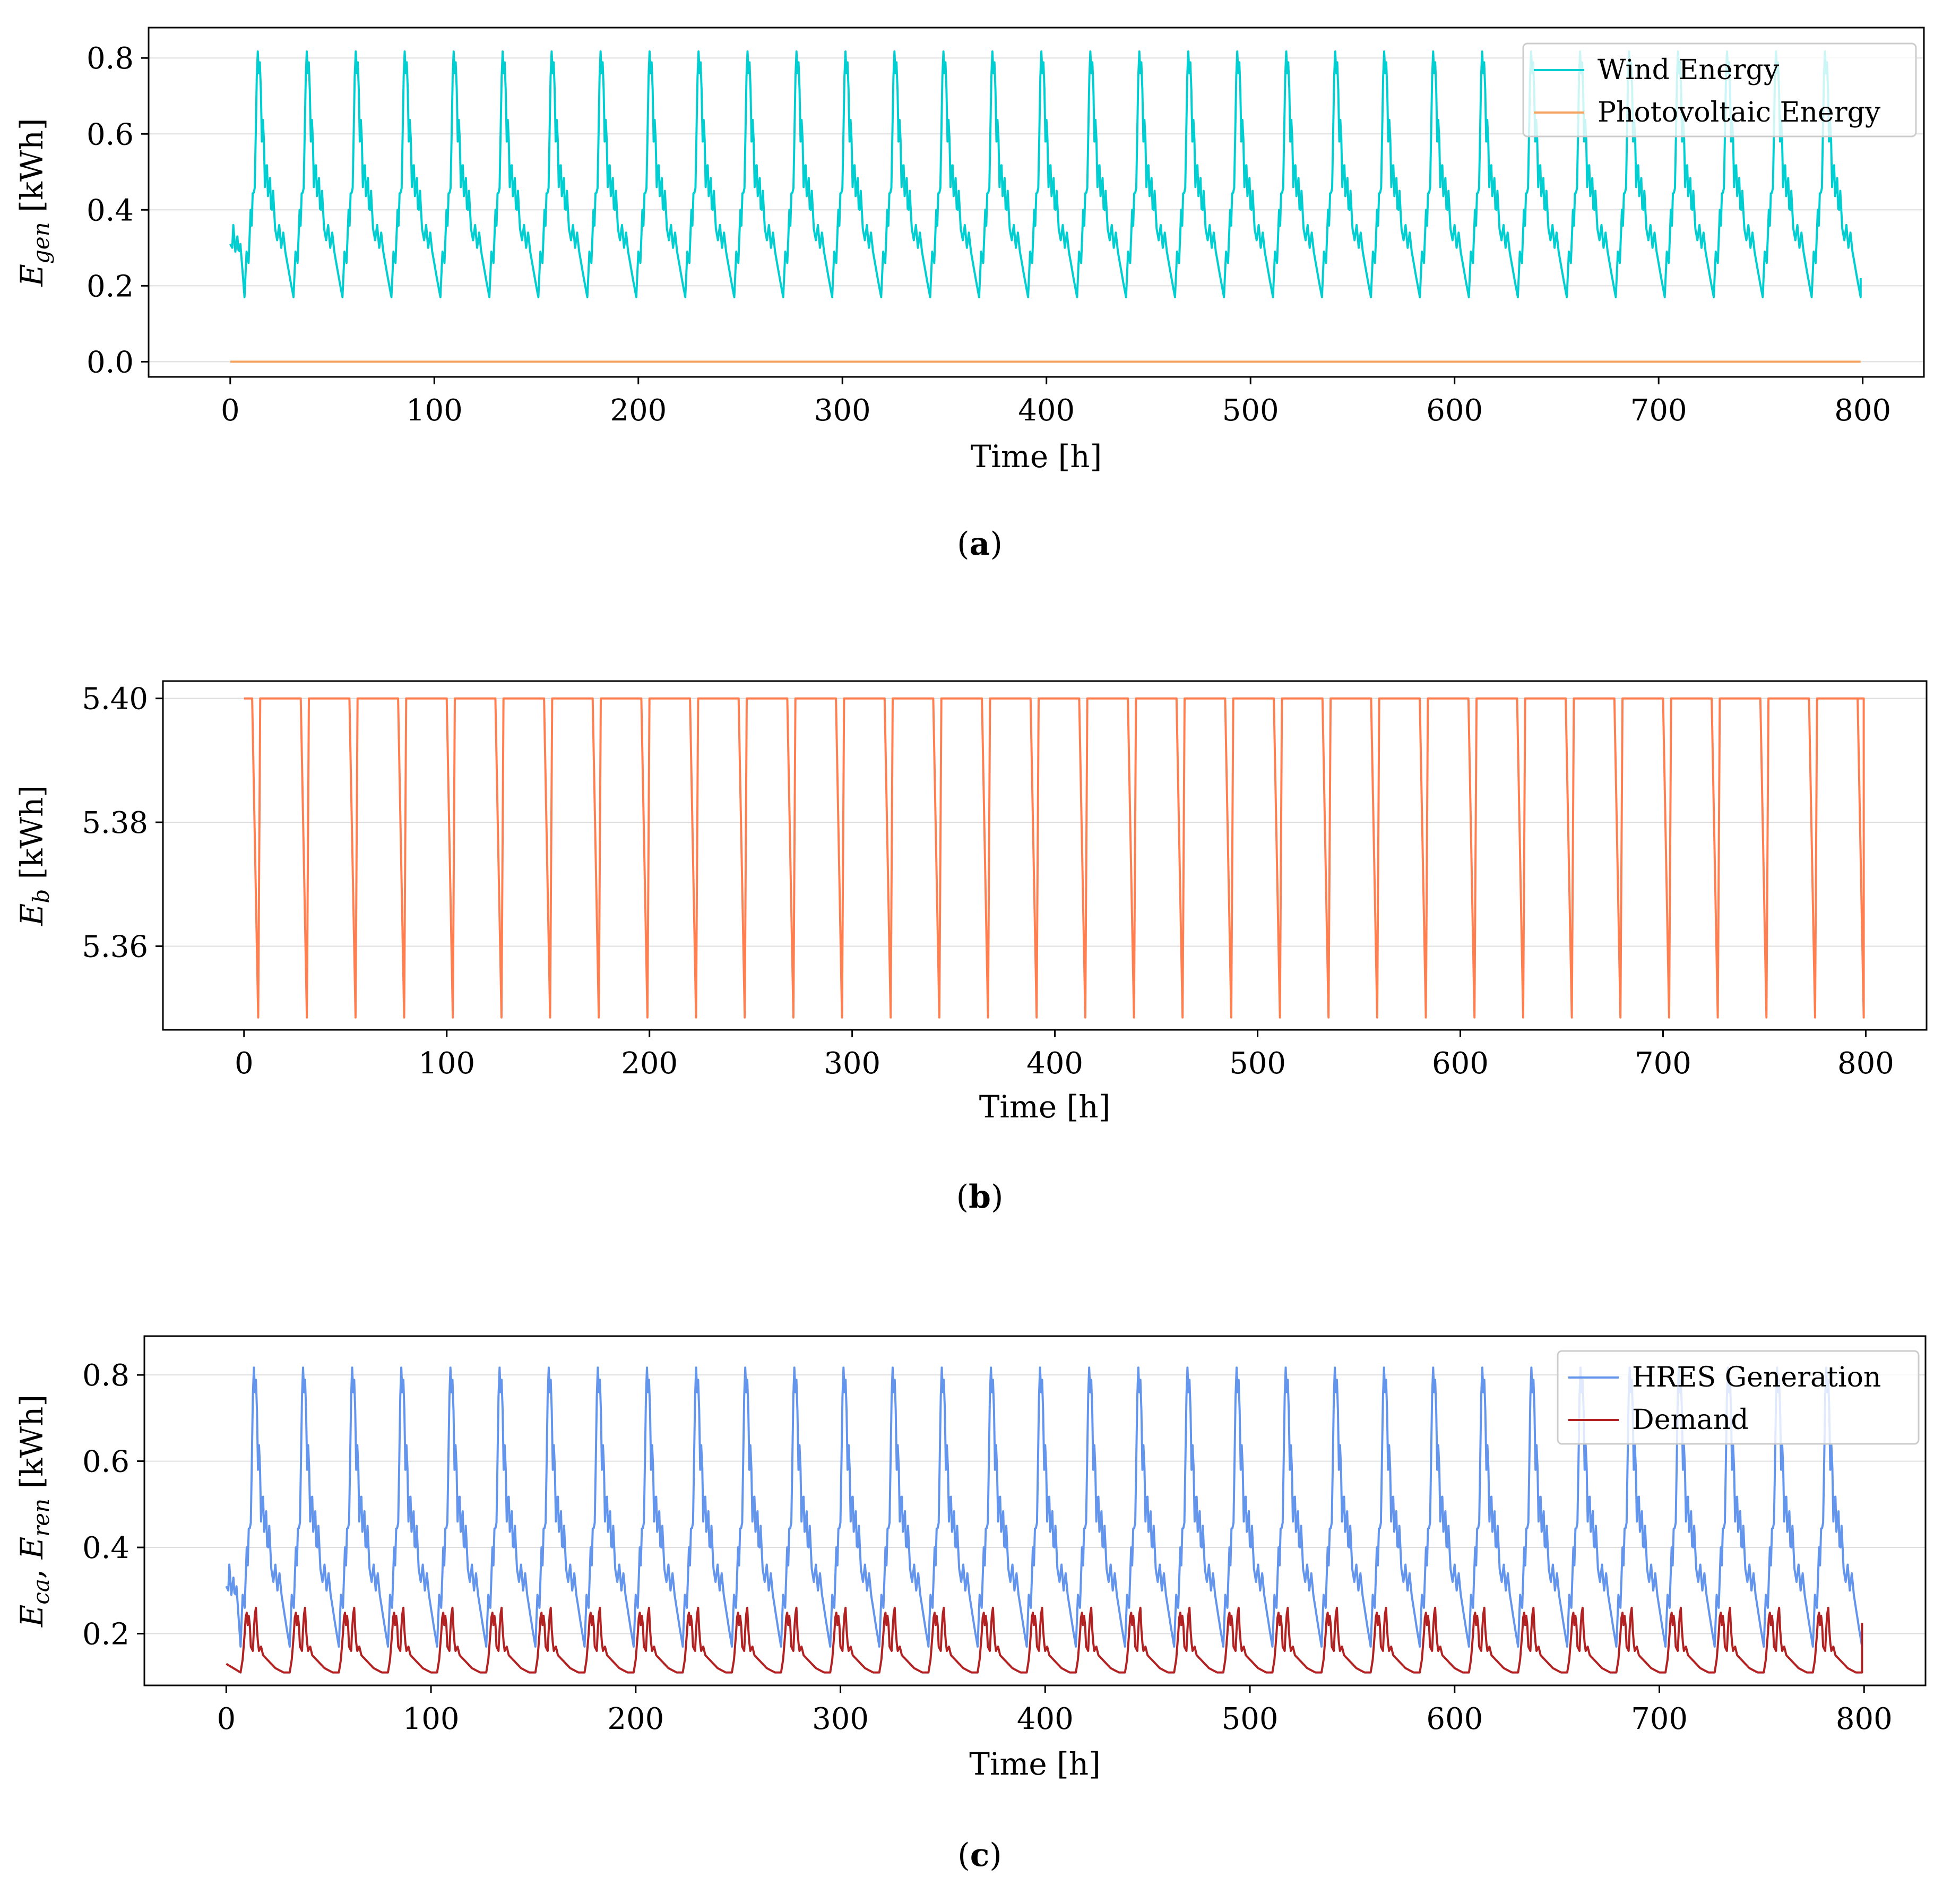  Describe the element at coordinates (32, 1569) in the screenshot. I see `y-axis-label-part: ,` at that location.